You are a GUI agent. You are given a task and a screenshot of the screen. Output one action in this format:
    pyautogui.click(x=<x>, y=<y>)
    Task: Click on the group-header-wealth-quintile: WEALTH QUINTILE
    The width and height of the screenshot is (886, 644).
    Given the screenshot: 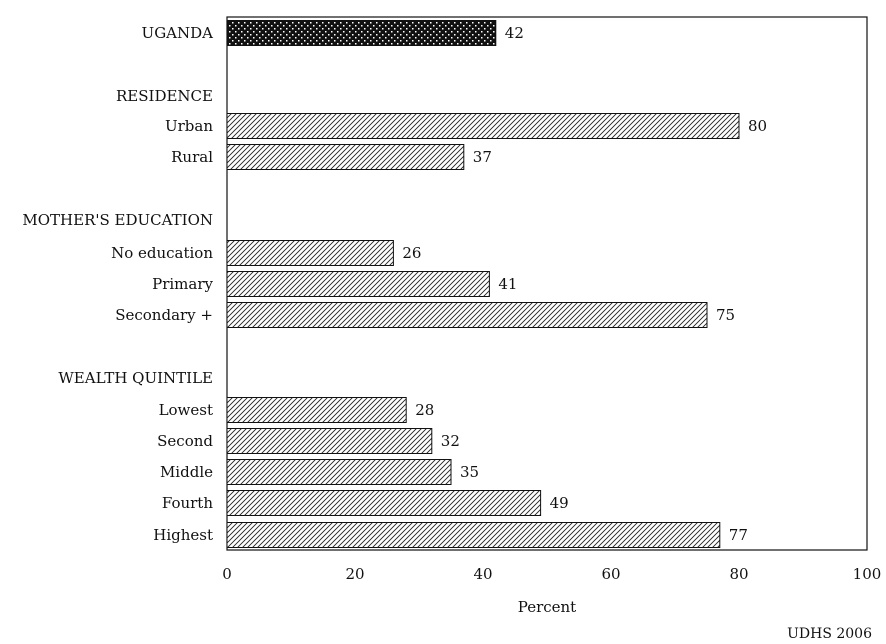 What is the action you would take?
    pyautogui.click(x=135, y=378)
    